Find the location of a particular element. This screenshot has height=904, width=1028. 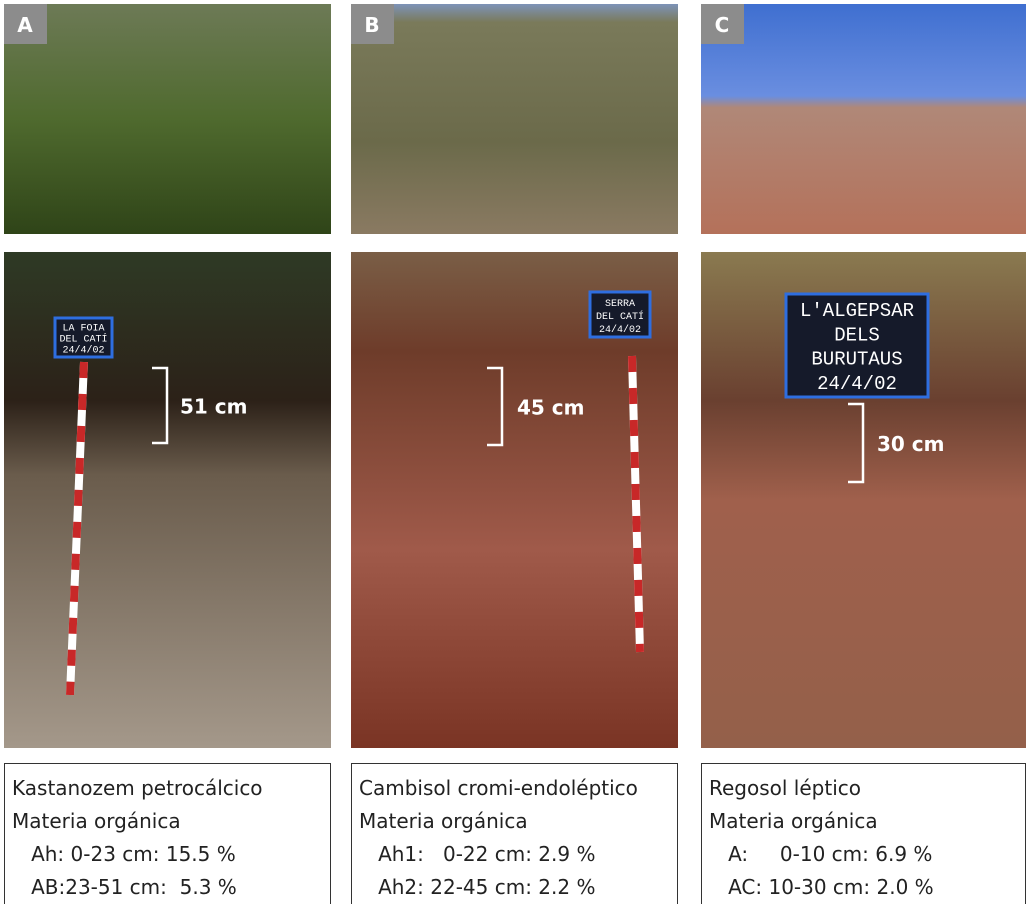

caption-line: AB:23-51 cm: 5.3 % is located at coordinates (124, 887).